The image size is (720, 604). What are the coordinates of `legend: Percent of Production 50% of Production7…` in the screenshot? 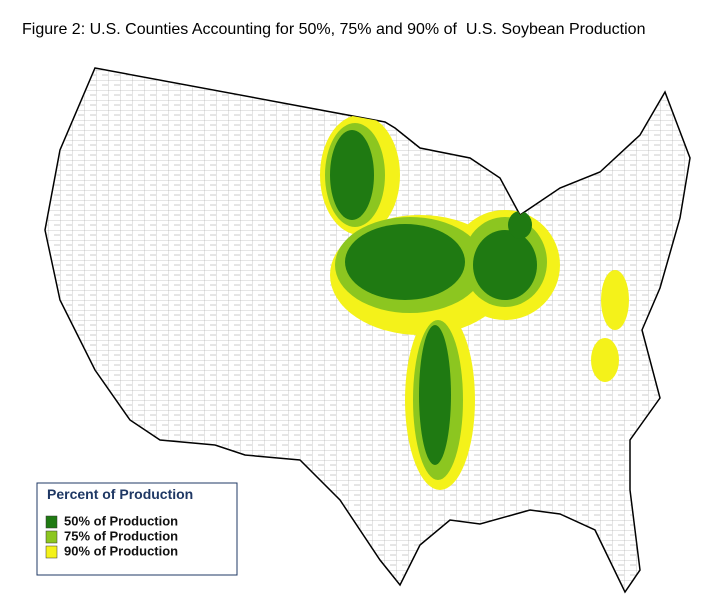 It's located at (137, 529).